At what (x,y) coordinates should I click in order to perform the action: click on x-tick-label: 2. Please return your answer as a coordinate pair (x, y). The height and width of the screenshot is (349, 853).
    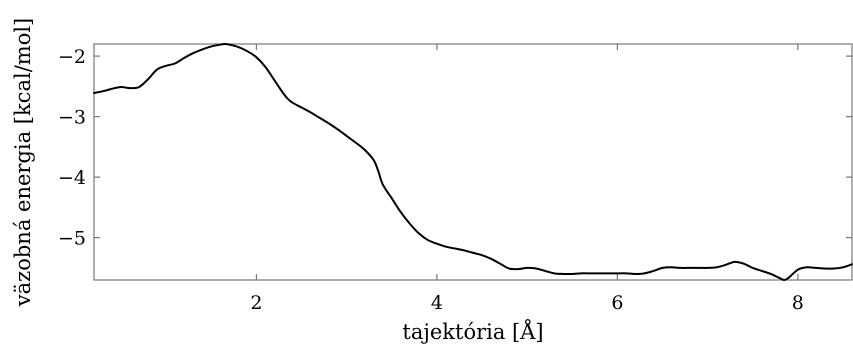
    Looking at the image, I should click on (256, 303).